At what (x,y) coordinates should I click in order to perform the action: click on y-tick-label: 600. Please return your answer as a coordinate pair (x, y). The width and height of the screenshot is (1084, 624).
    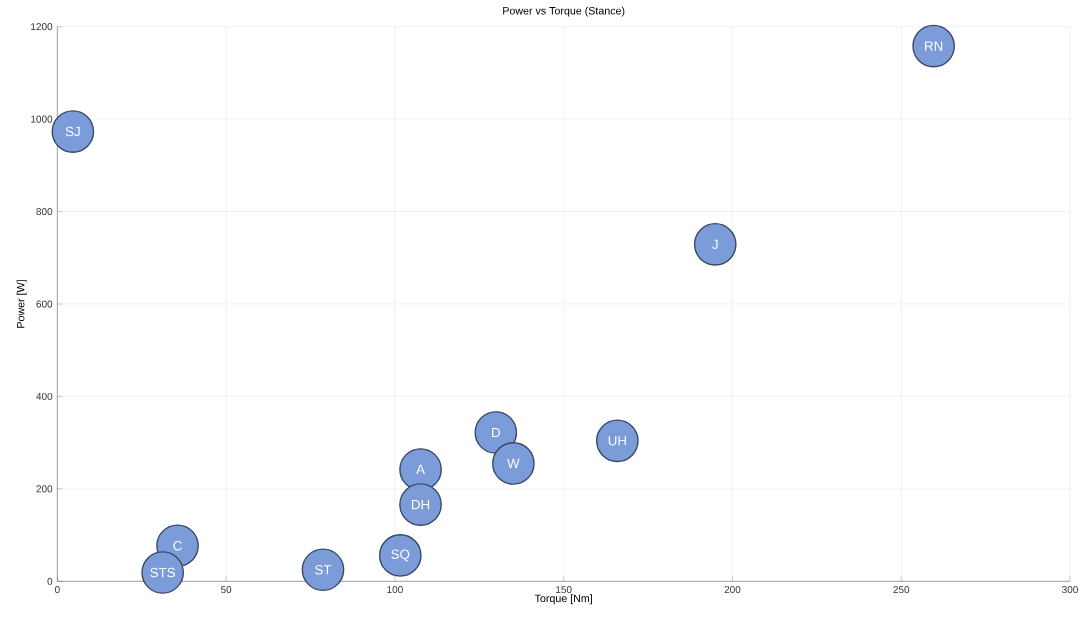
    Looking at the image, I should click on (44, 304).